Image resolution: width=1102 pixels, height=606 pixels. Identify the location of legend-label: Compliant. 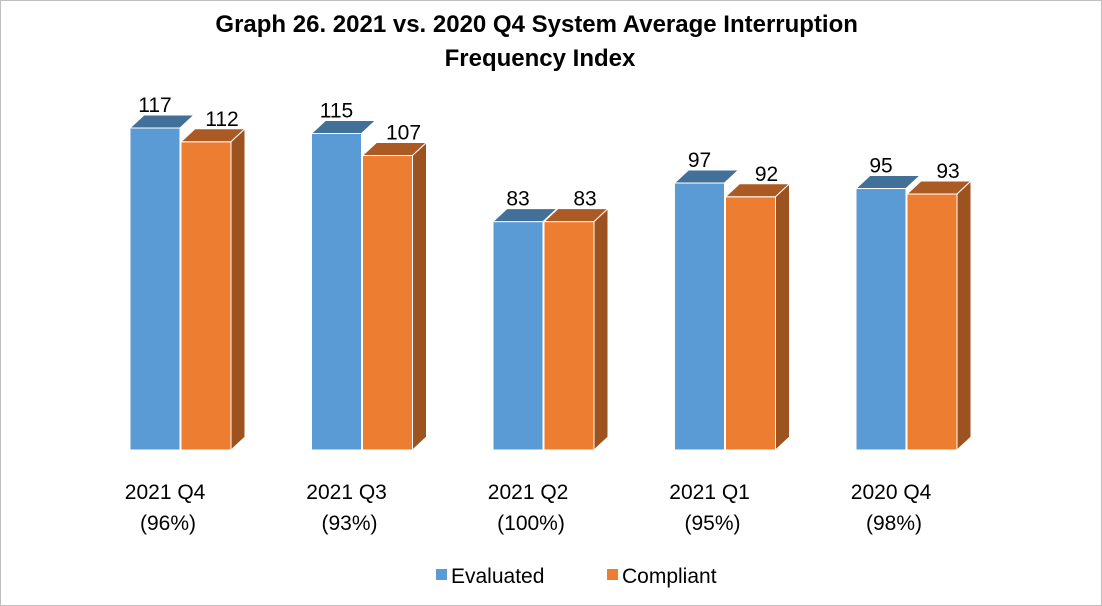
(669, 576).